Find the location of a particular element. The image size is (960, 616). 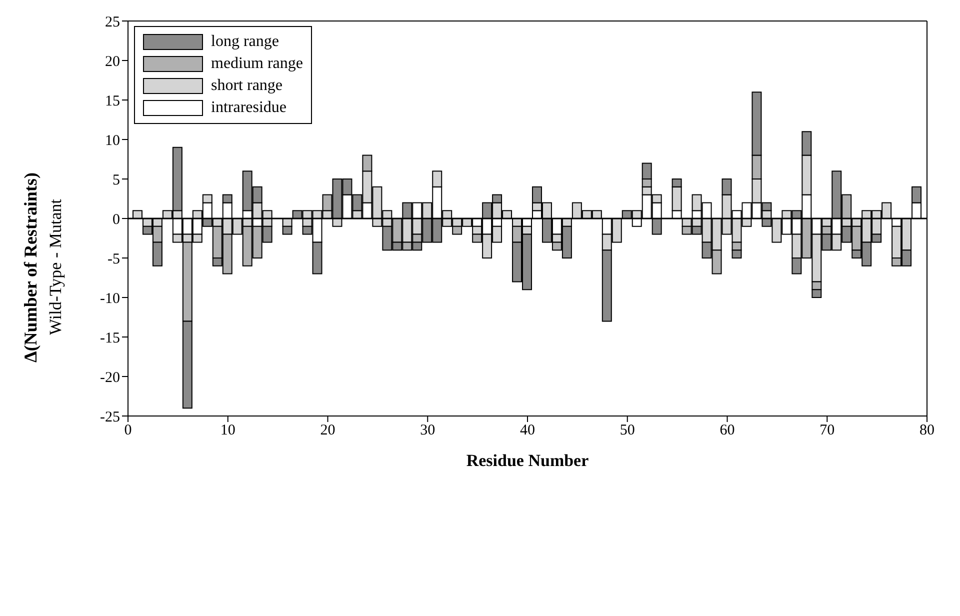

legend-label: short range is located at coordinates (247, 86).